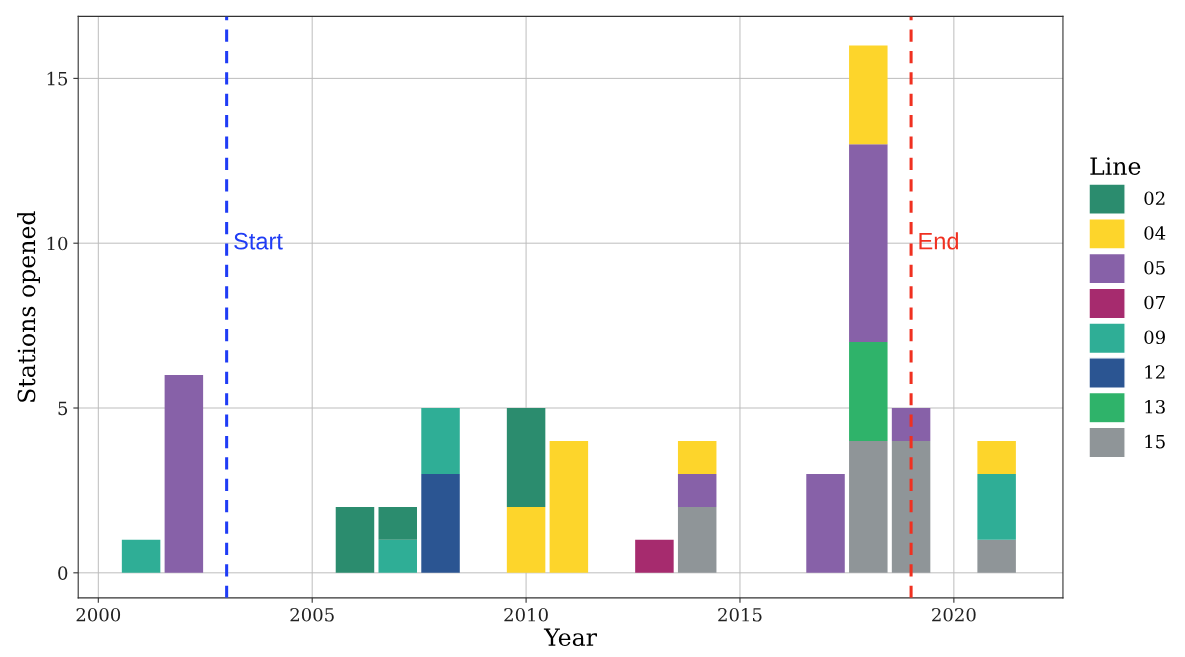  I want to click on ref-line-label: Start, so click(258, 241).